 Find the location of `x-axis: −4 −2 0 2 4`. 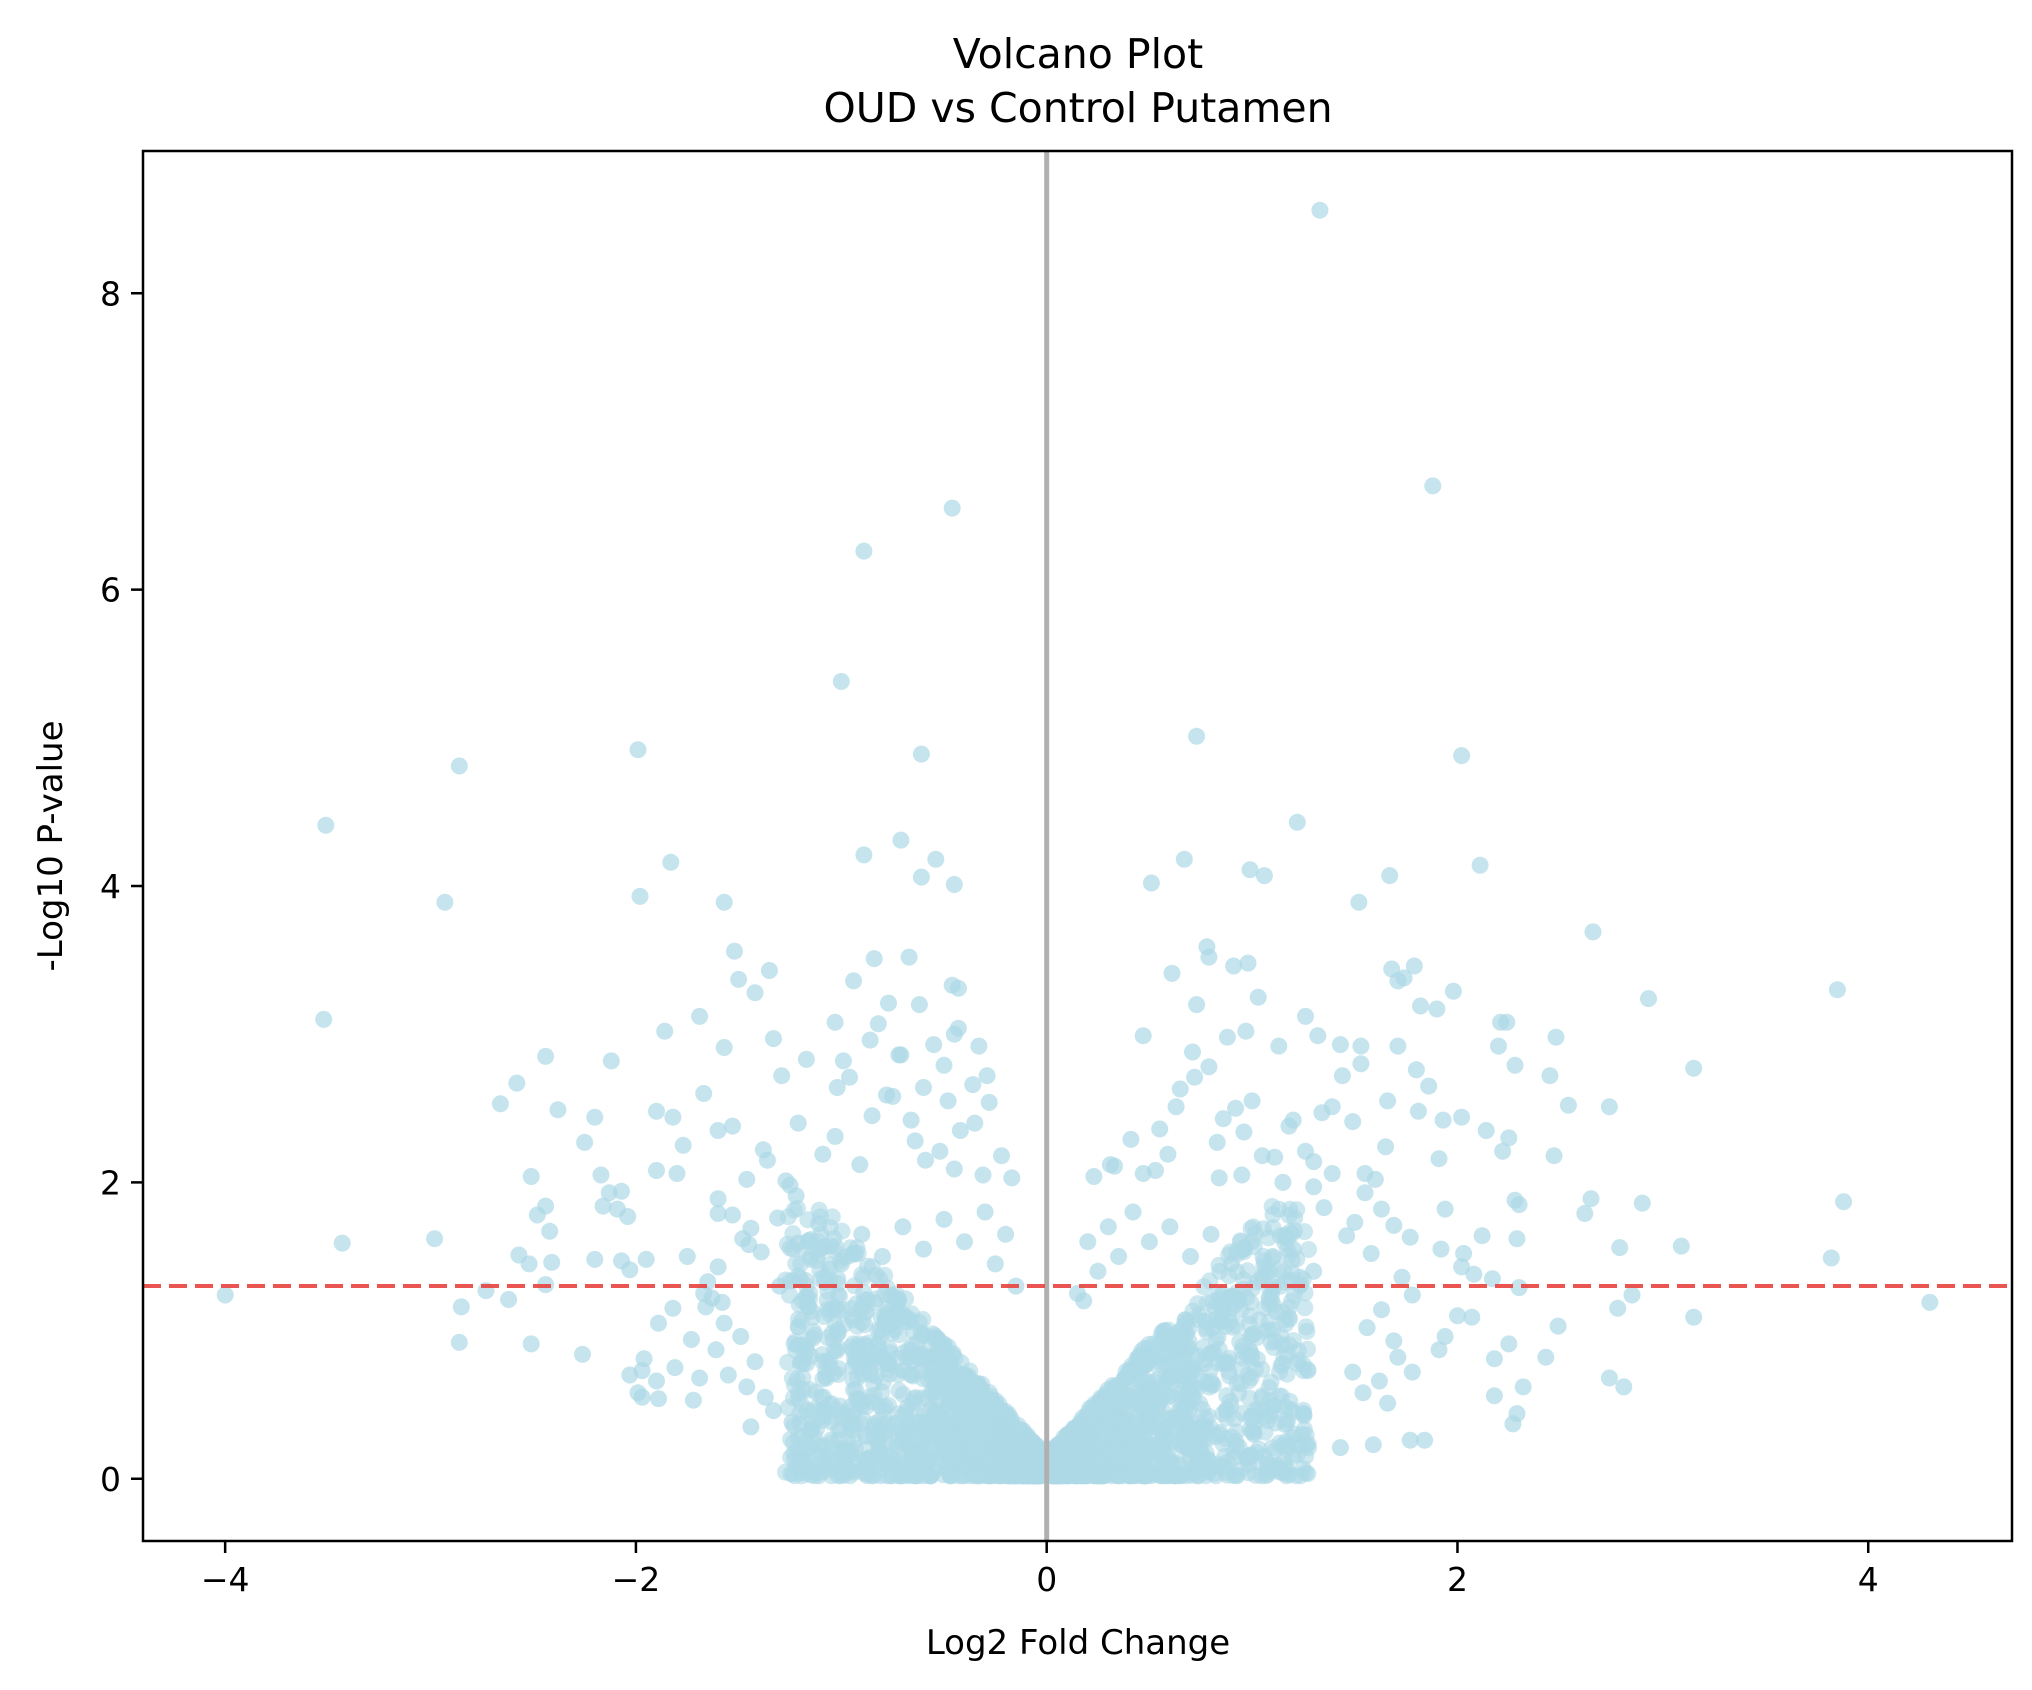

x-axis: −4 −2 0 2 4 is located at coordinates (1040, 1570).